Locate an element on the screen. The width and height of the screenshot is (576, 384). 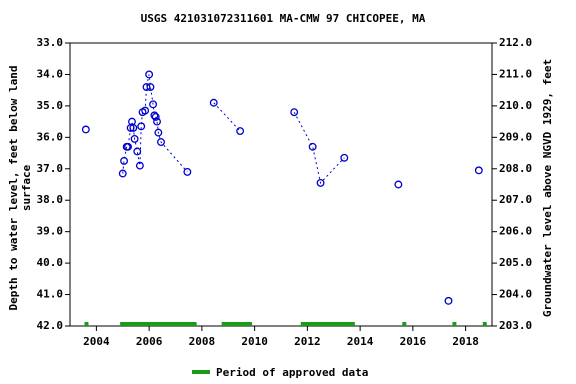
y2-tick-label: 212.0 is located at coordinates (515, 42).